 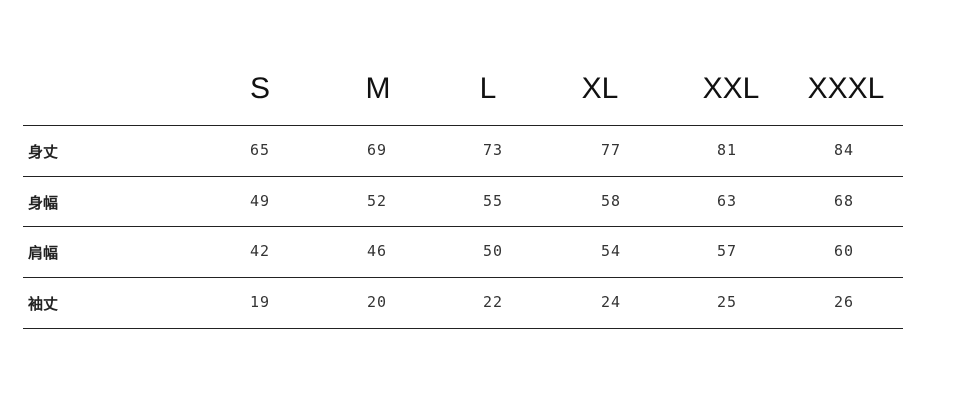 I want to click on table-cell: 46, so click(x=377, y=251).